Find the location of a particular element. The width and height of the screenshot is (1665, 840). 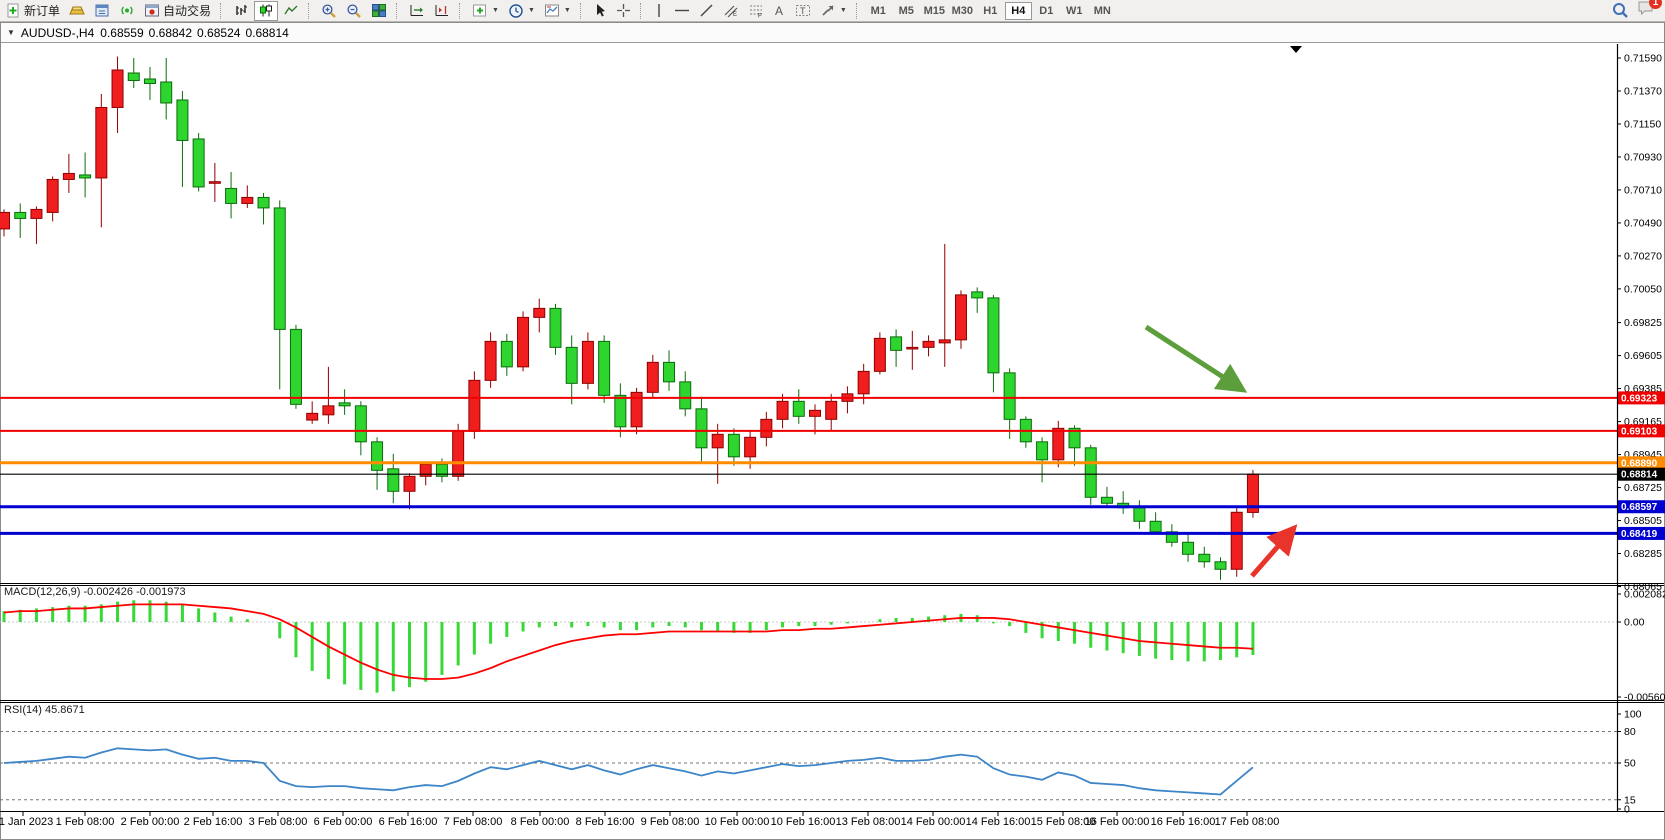

auto-trading-label: 自动交易 is located at coordinates (187, 11).